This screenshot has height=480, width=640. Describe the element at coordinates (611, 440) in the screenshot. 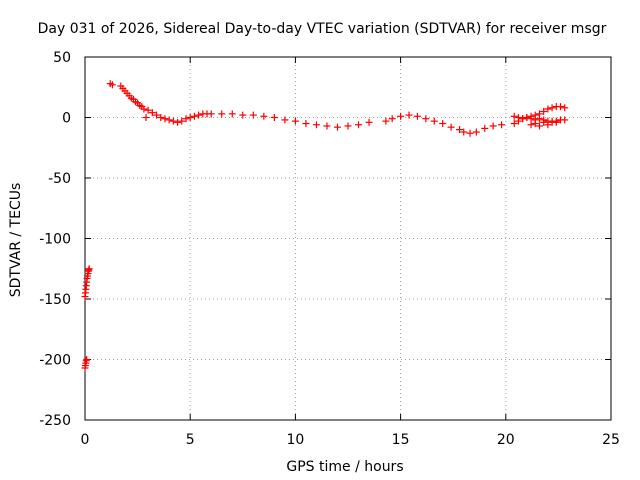

I see `x-tick-label: 25` at that location.